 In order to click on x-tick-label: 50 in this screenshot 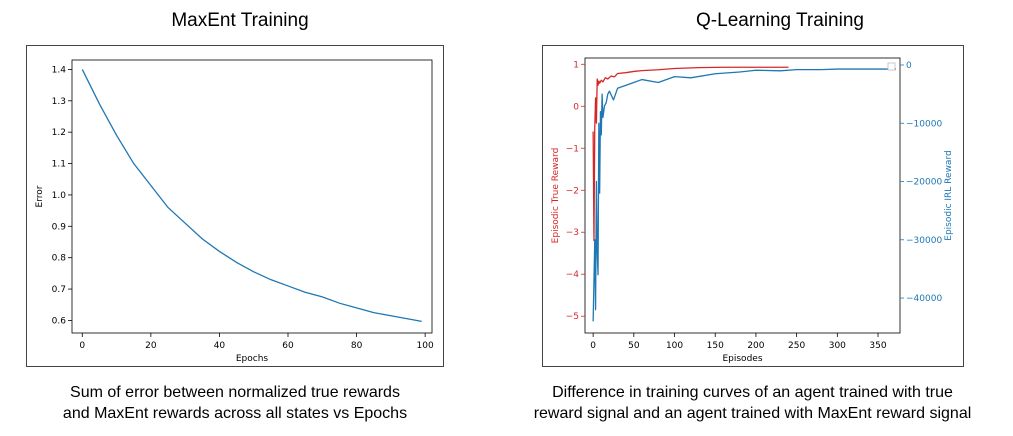, I will do `click(634, 346)`.